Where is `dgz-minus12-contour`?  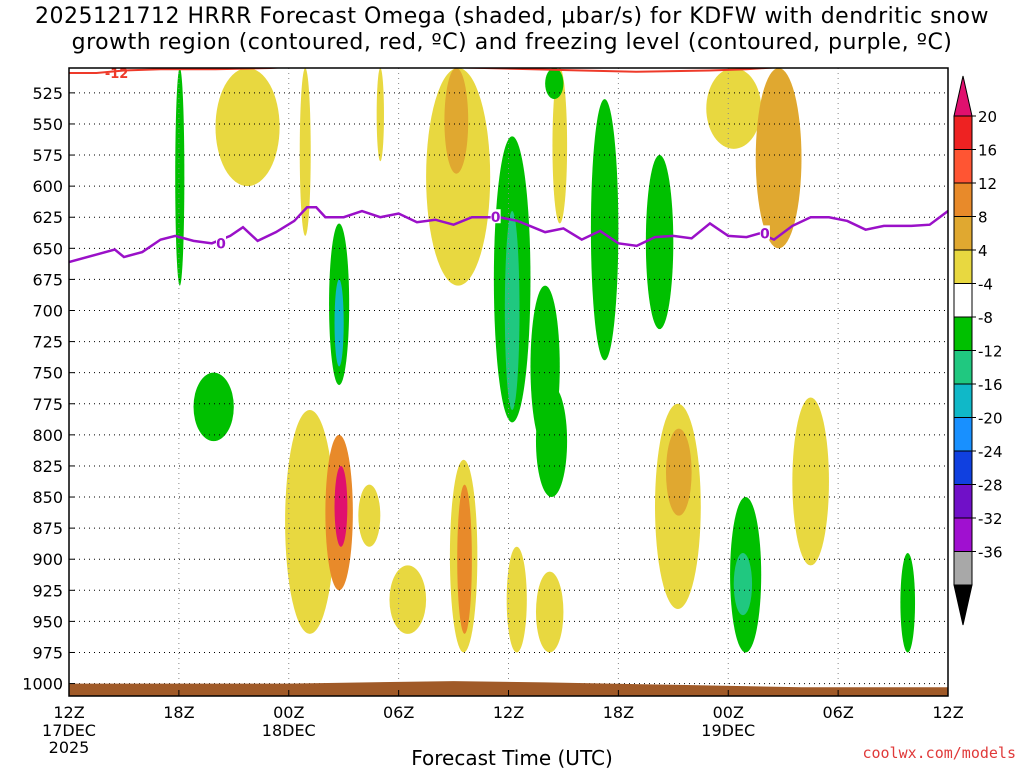
dgz-minus12-contour is located at coordinates (424, 71).